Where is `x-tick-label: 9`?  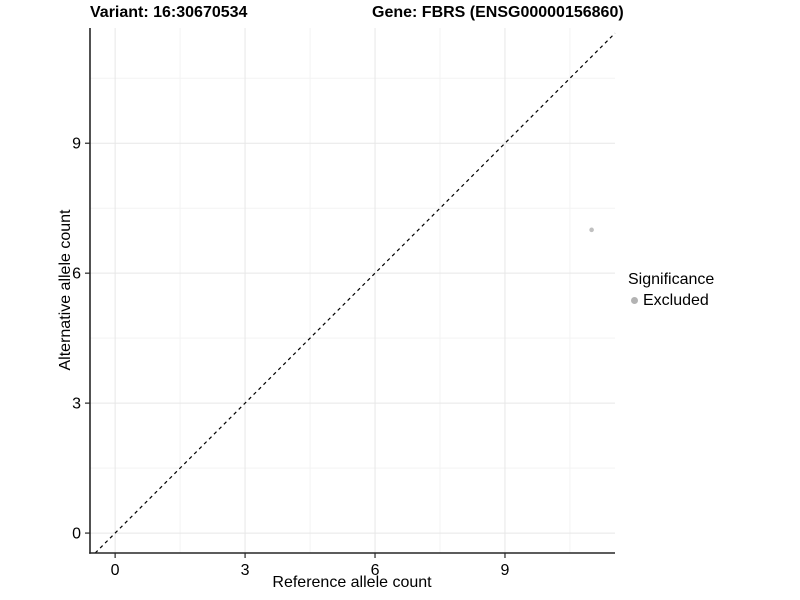 x-tick-label: 9 is located at coordinates (505, 570).